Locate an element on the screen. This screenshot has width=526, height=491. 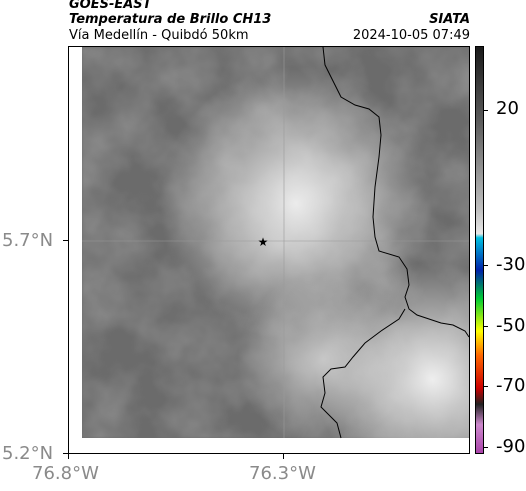
colorbar-label: -50 is located at coordinates (511, 325).